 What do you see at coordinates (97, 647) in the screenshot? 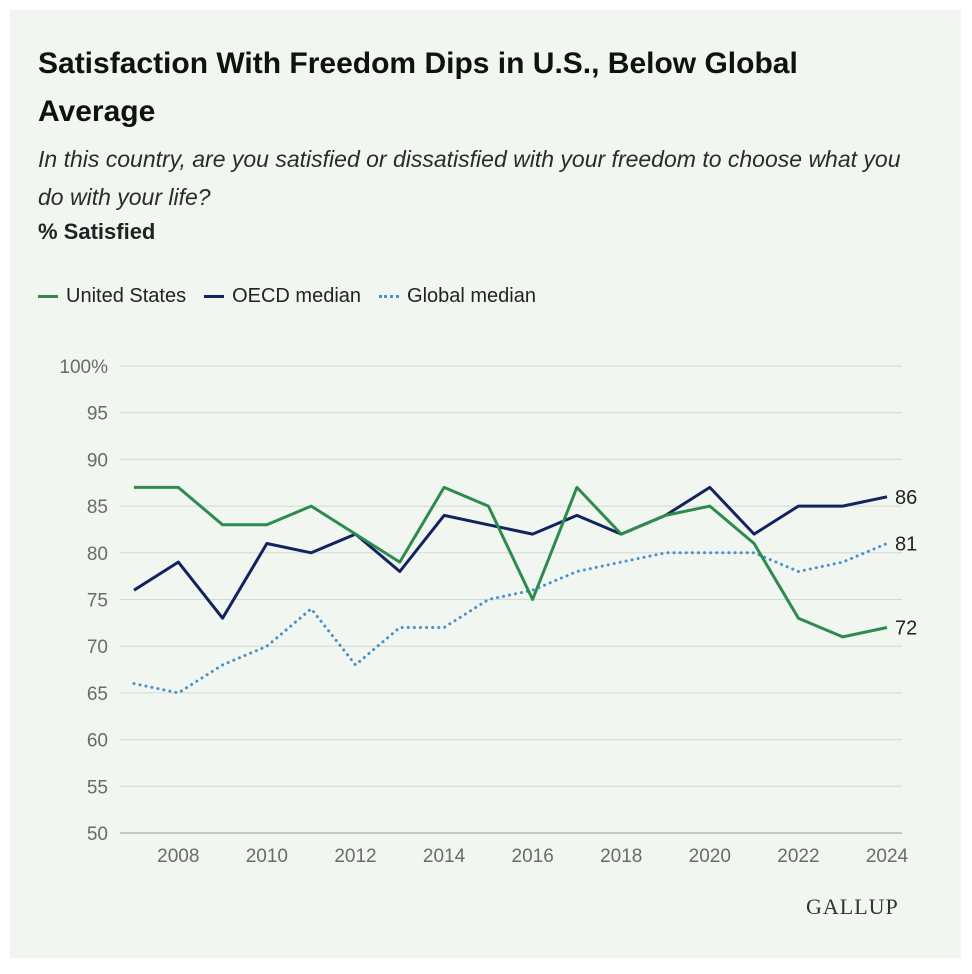
I see `y-tick-label-70: 70` at bounding box center [97, 647].